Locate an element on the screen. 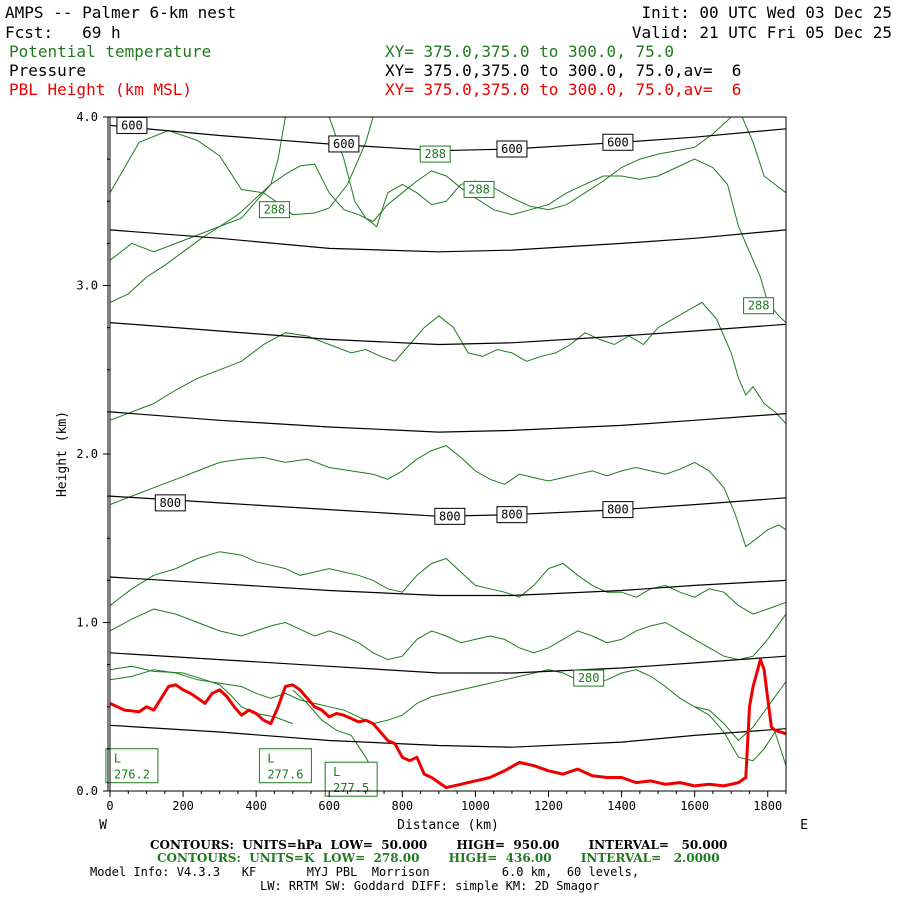 This screenshot has height=900, width=900. init-time: Init: 00 UTC Wed 03 Dec 25 is located at coordinates (766, 12).